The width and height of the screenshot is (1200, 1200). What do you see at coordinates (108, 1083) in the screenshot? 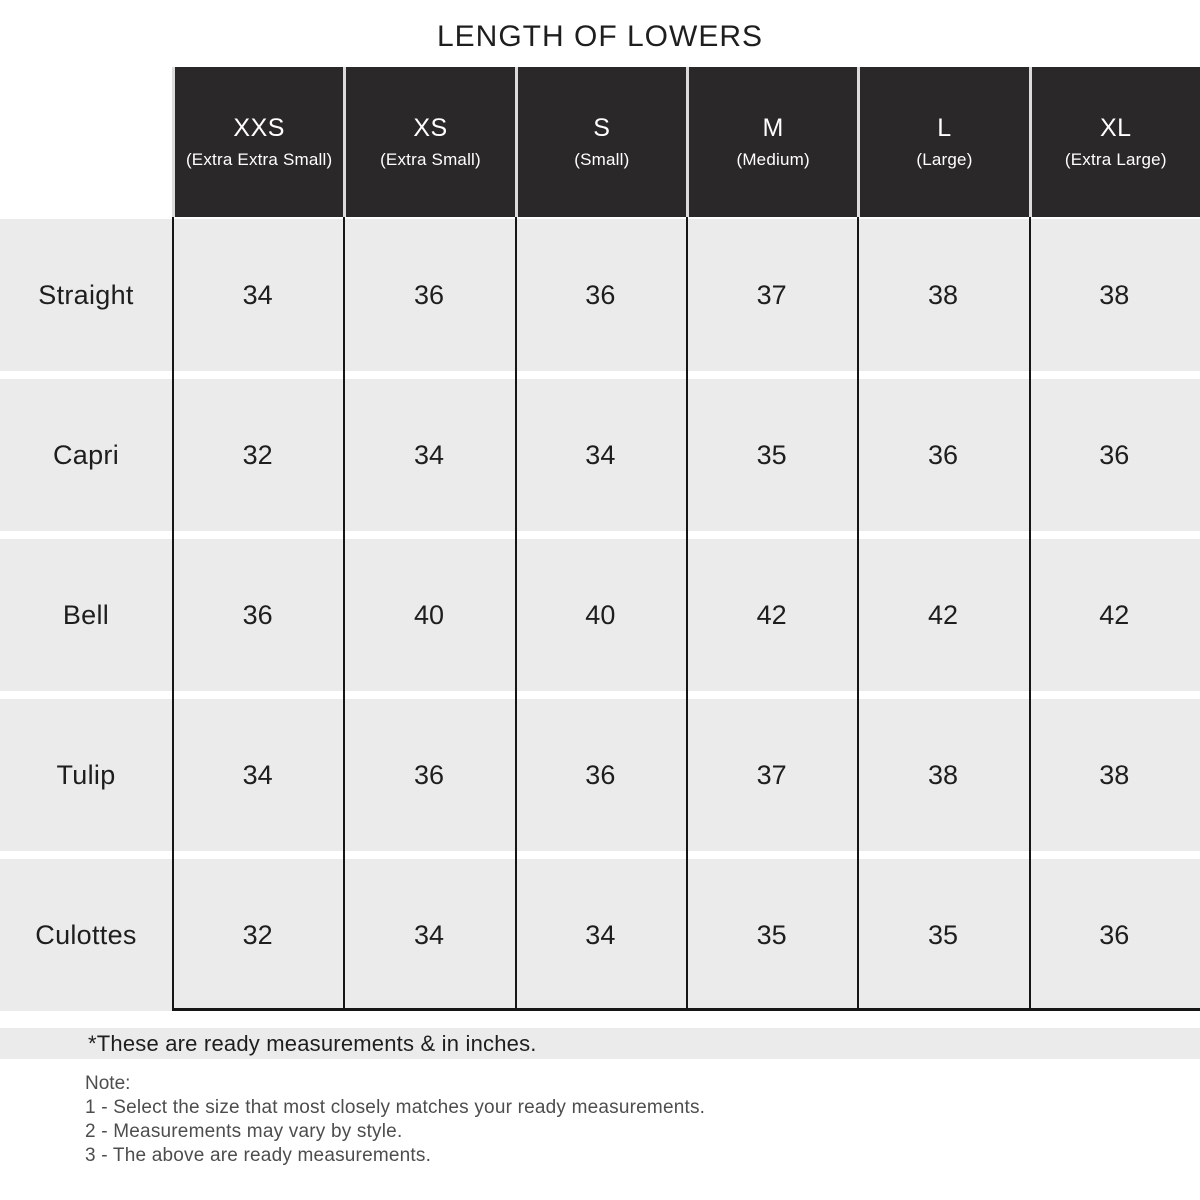
I see `note-heading: Note:` at bounding box center [108, 1083].